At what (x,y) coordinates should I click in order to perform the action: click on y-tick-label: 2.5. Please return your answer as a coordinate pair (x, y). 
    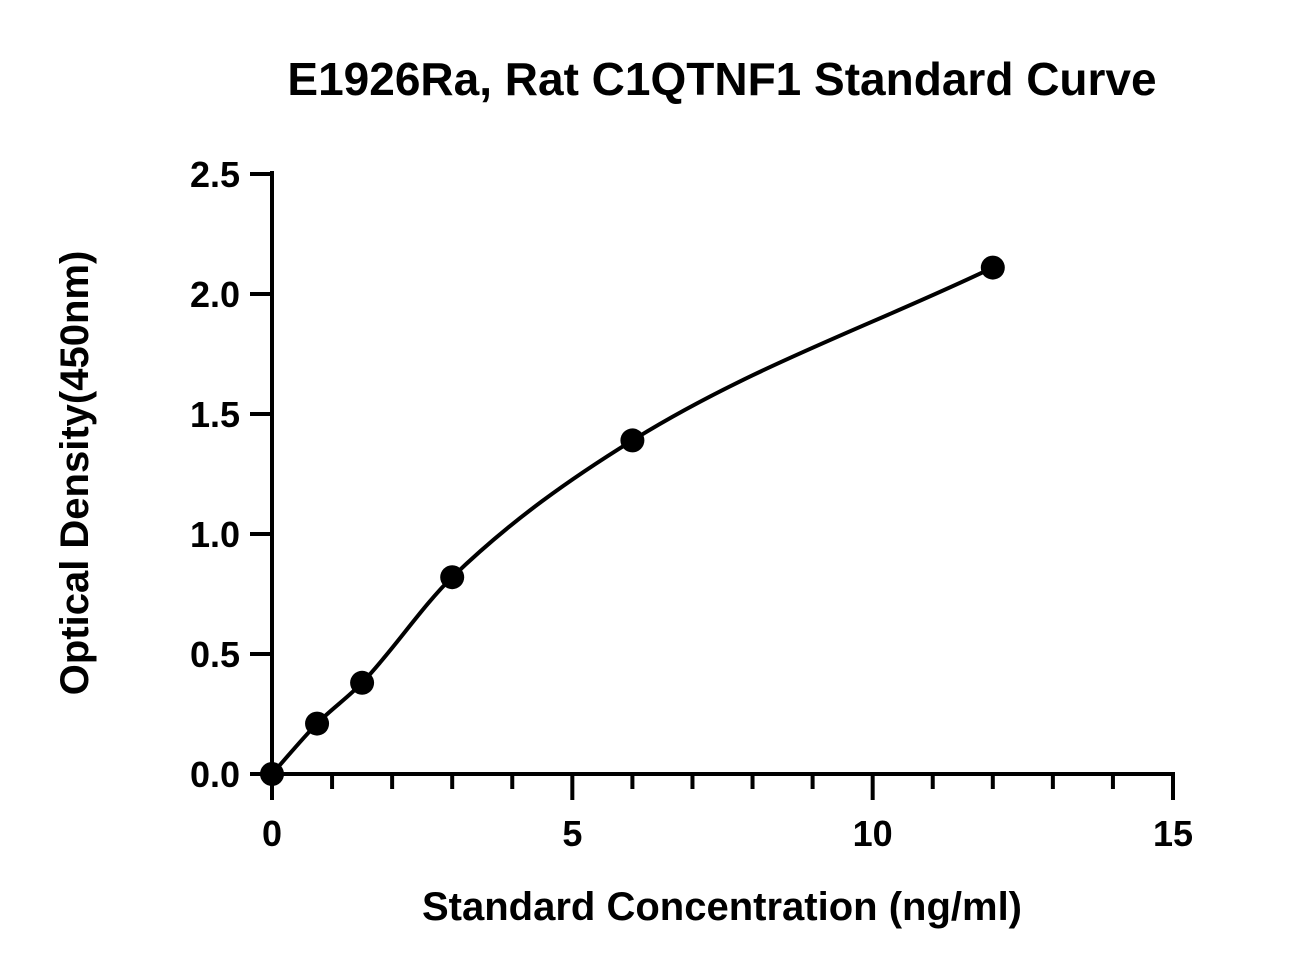
    Looking at the image, I should click on (215, 174).